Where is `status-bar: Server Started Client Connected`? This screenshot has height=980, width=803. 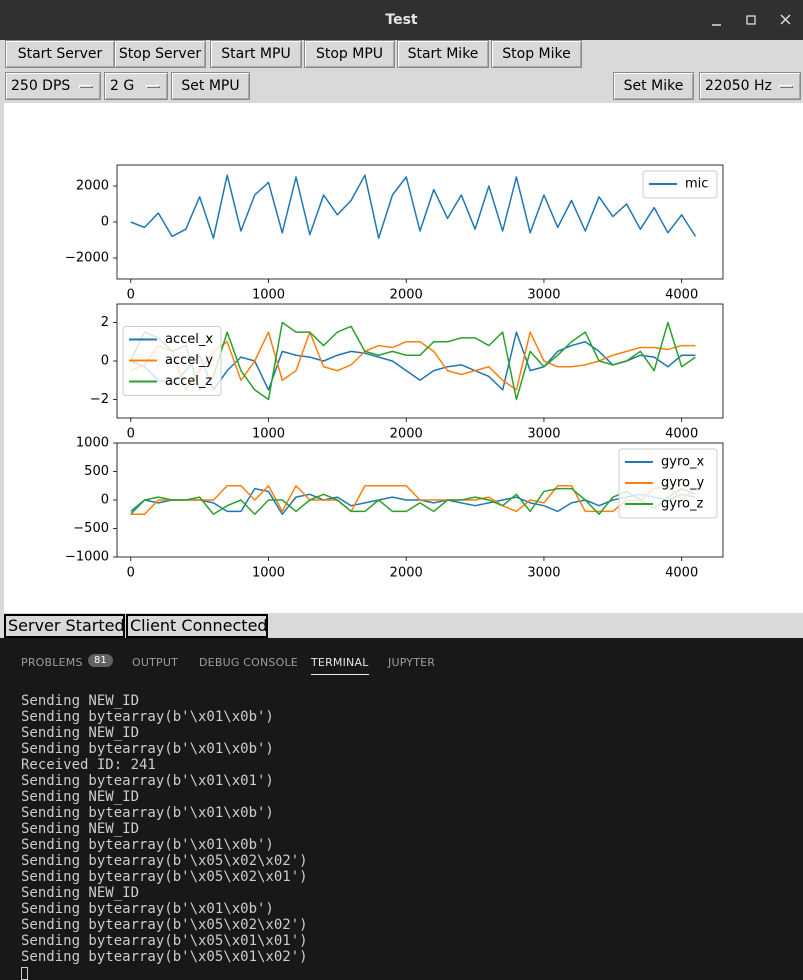 status-bar: Server Started Client Connected is located at coordinates (401, 625).